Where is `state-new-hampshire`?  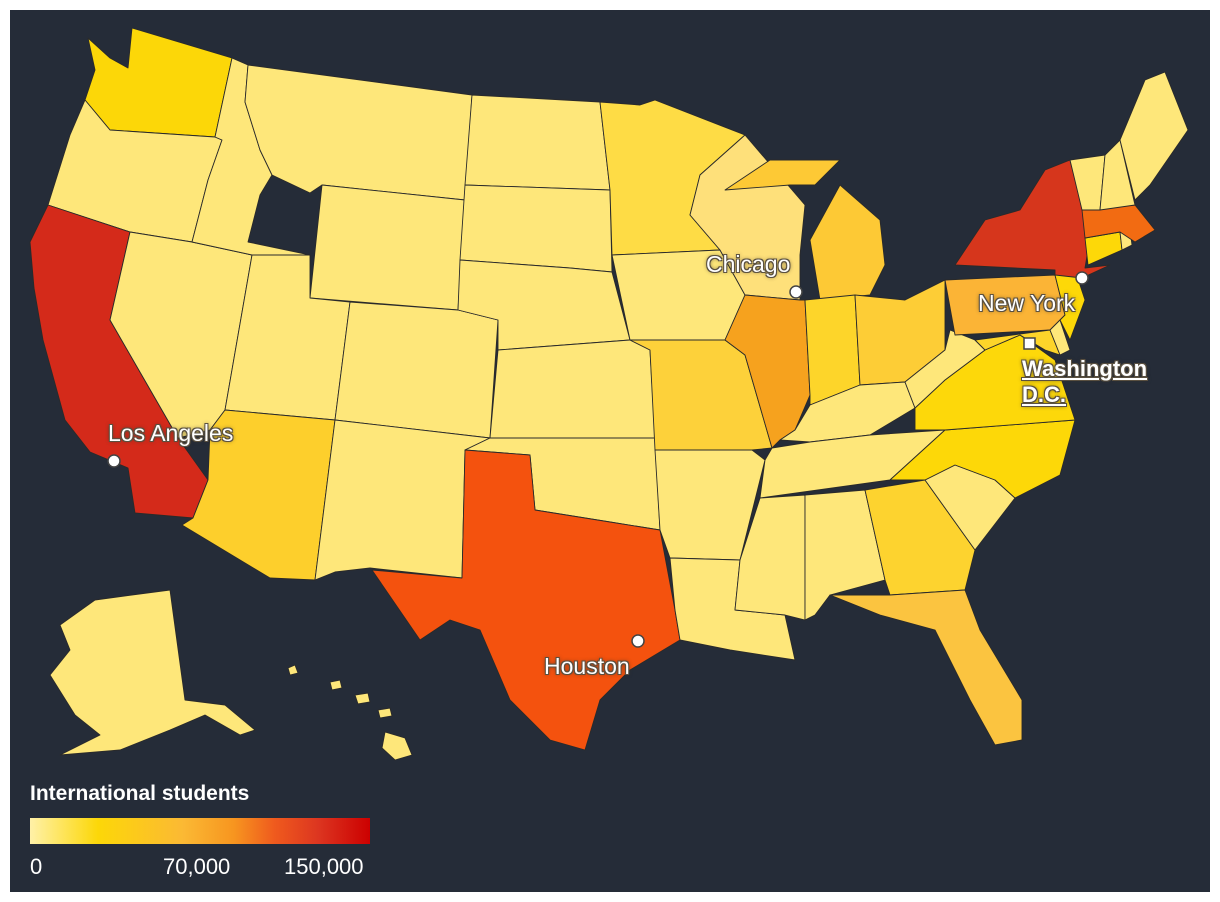
state-new-hampshire is located at coordinates (1117, 175).